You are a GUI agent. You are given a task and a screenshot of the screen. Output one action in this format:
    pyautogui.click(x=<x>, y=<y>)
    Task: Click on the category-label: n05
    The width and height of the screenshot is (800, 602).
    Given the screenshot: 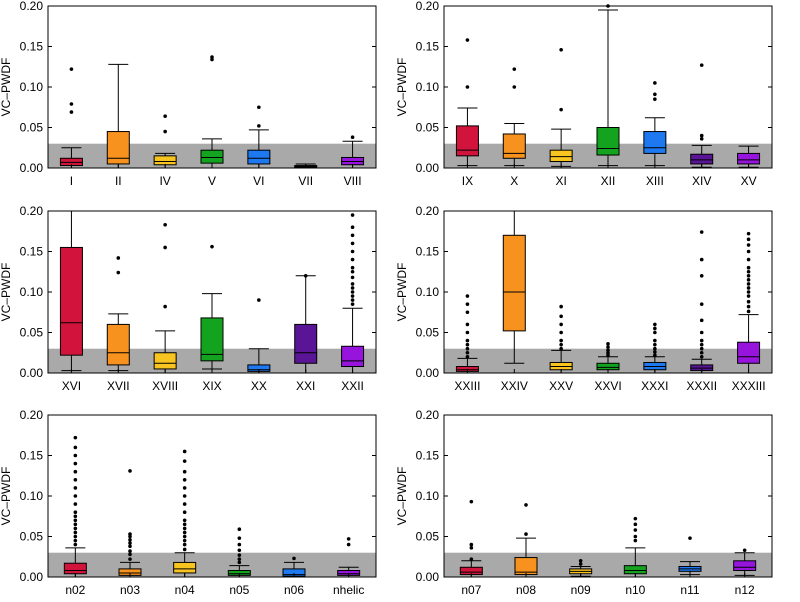 What is the action you would take?
    pyautogui.click(x=239, y=590)
    